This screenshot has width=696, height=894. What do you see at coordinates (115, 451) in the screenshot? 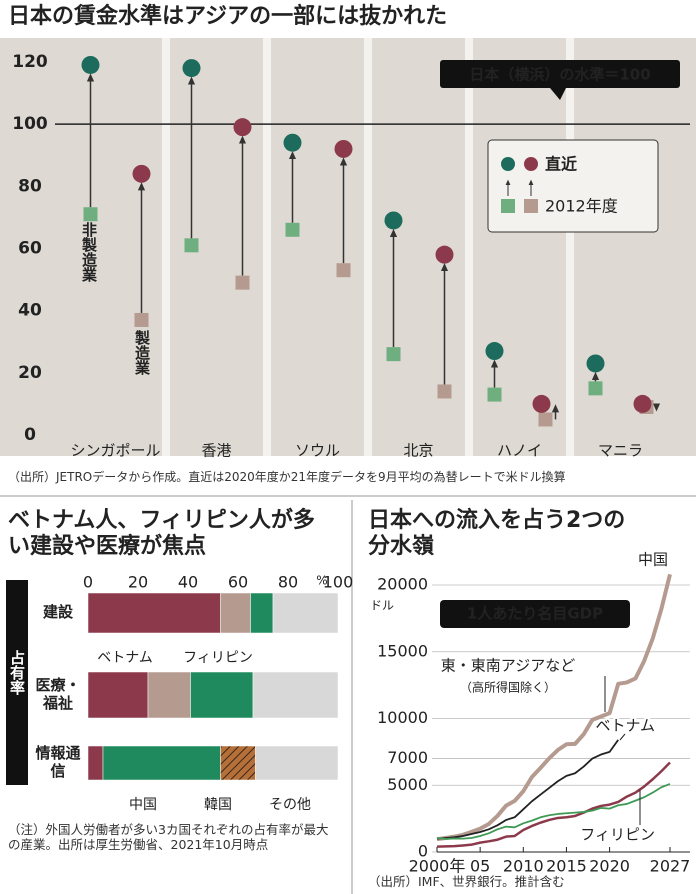
I see `x-tick-label: シンガポール` at bounding box center [115, 451].